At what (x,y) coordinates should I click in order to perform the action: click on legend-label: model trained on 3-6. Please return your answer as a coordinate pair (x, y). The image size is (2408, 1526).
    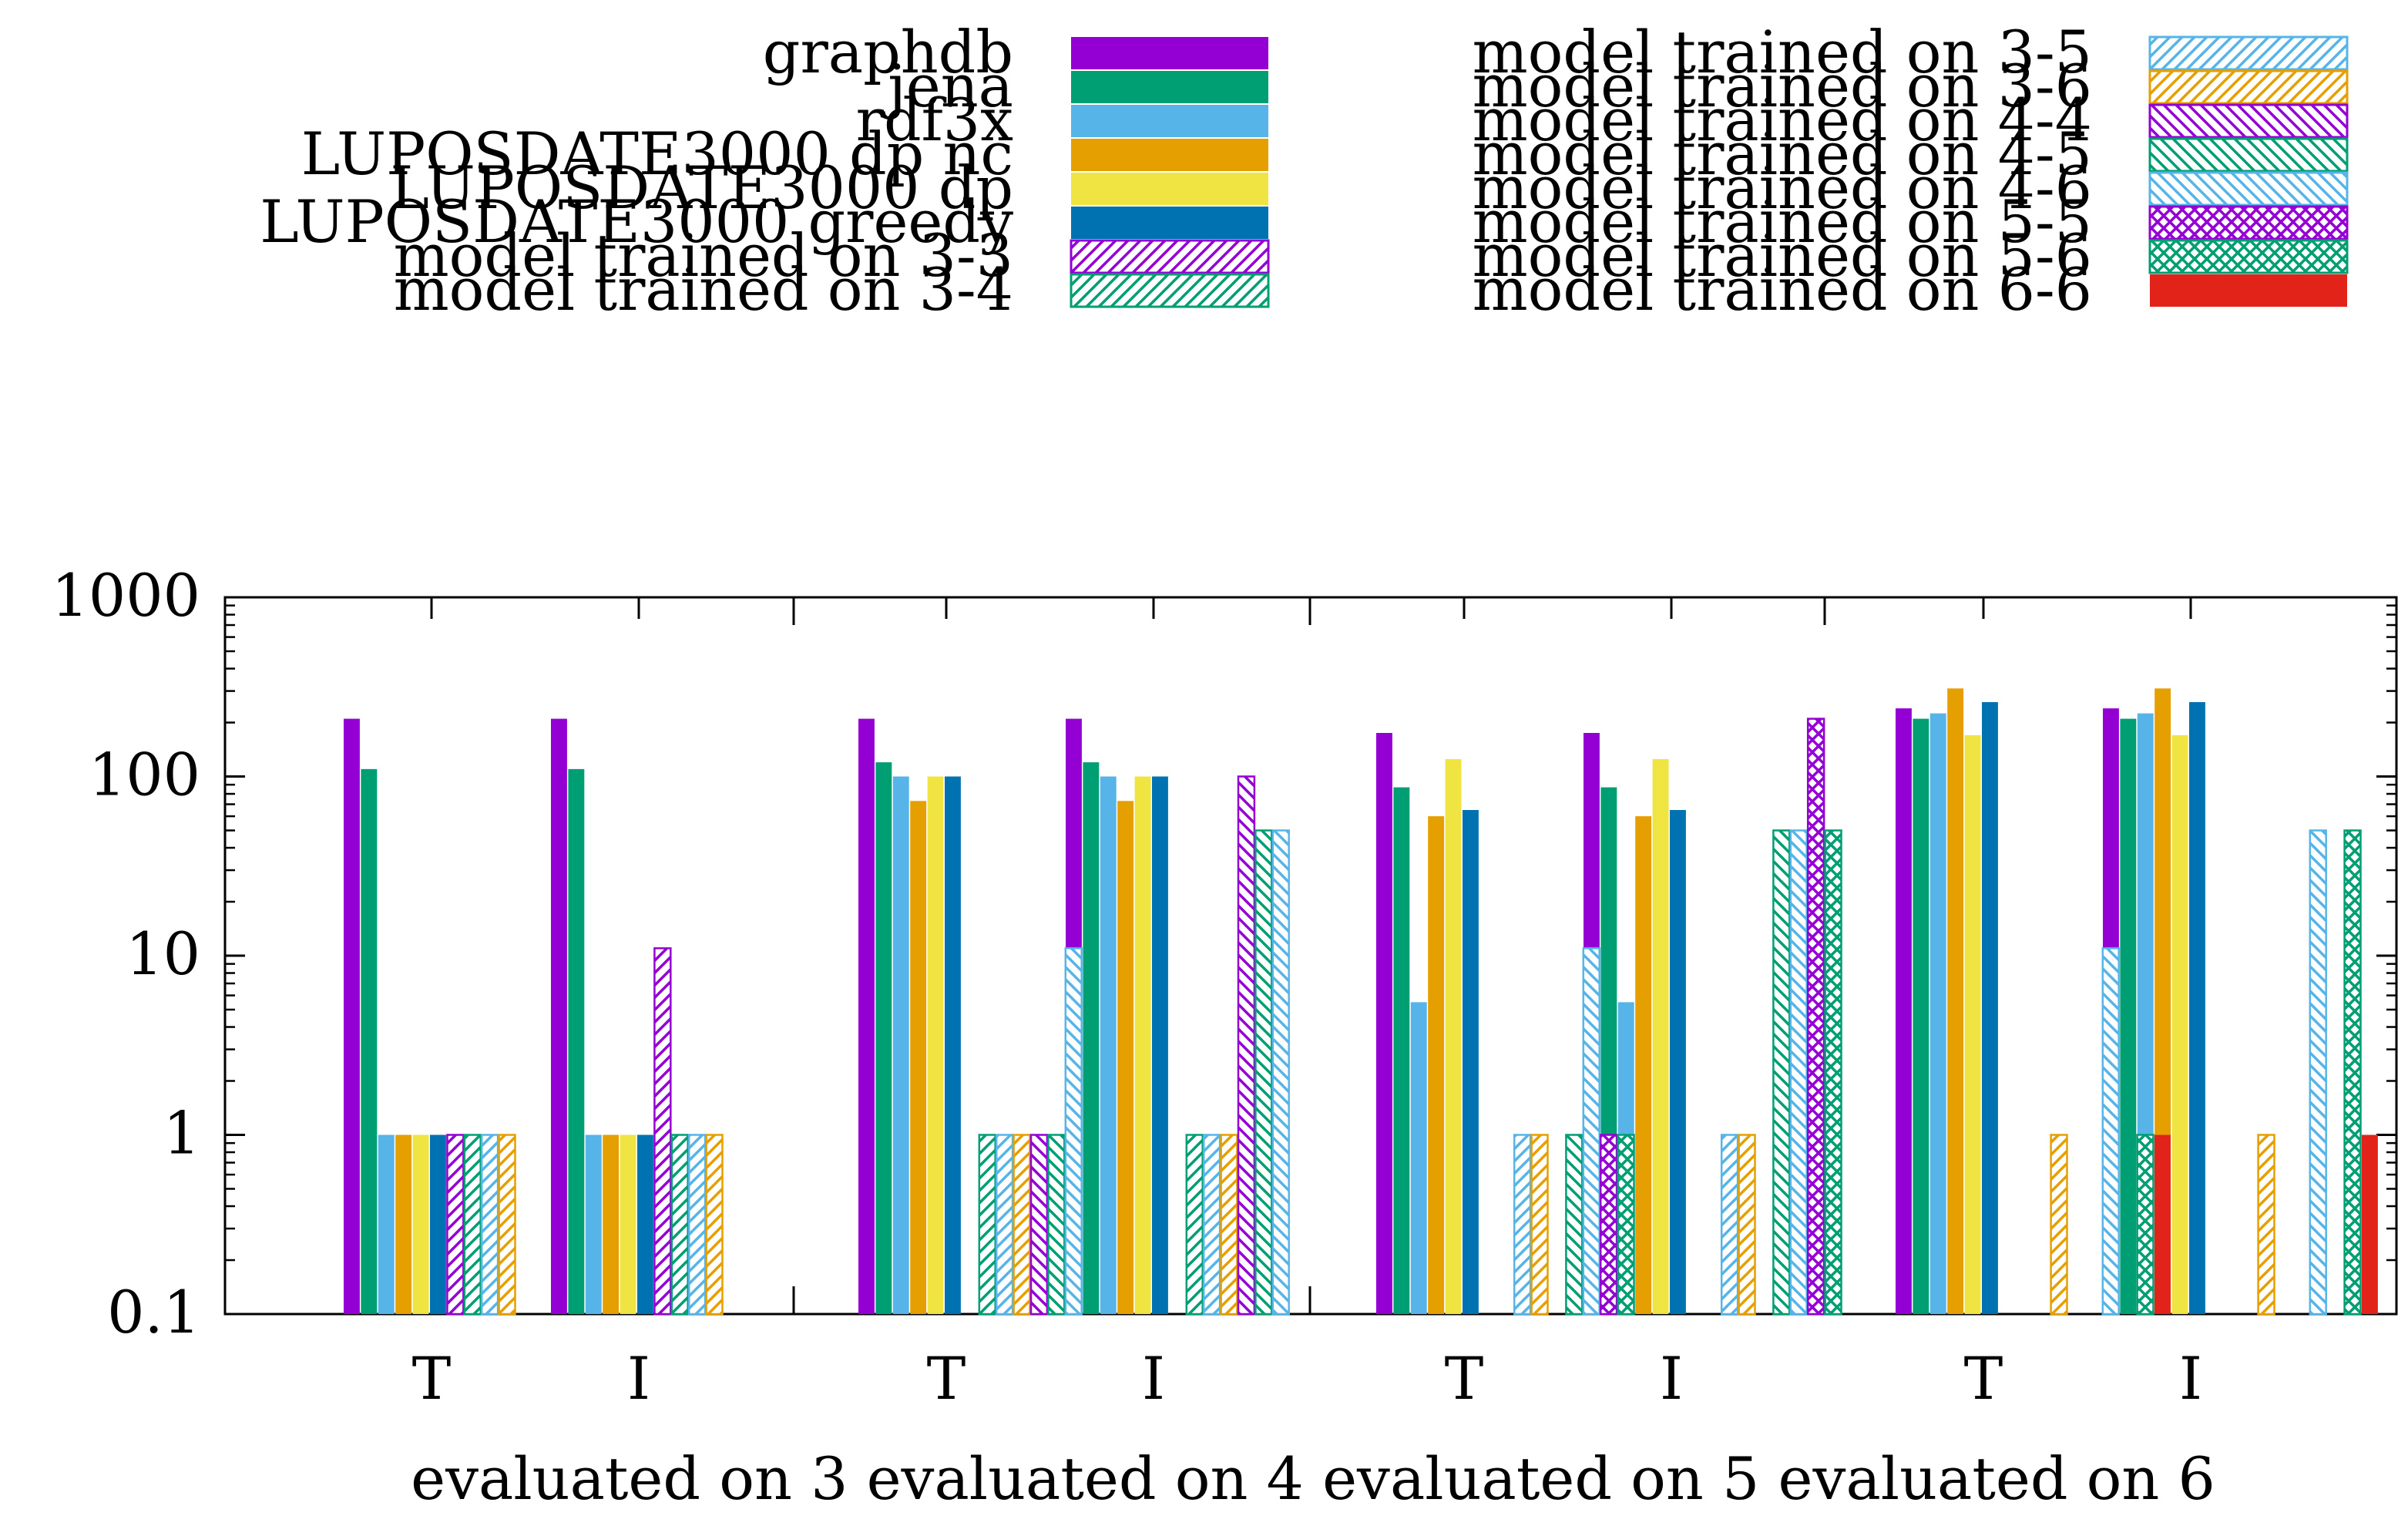
    Looking at the image, I should click on (1782, 86).